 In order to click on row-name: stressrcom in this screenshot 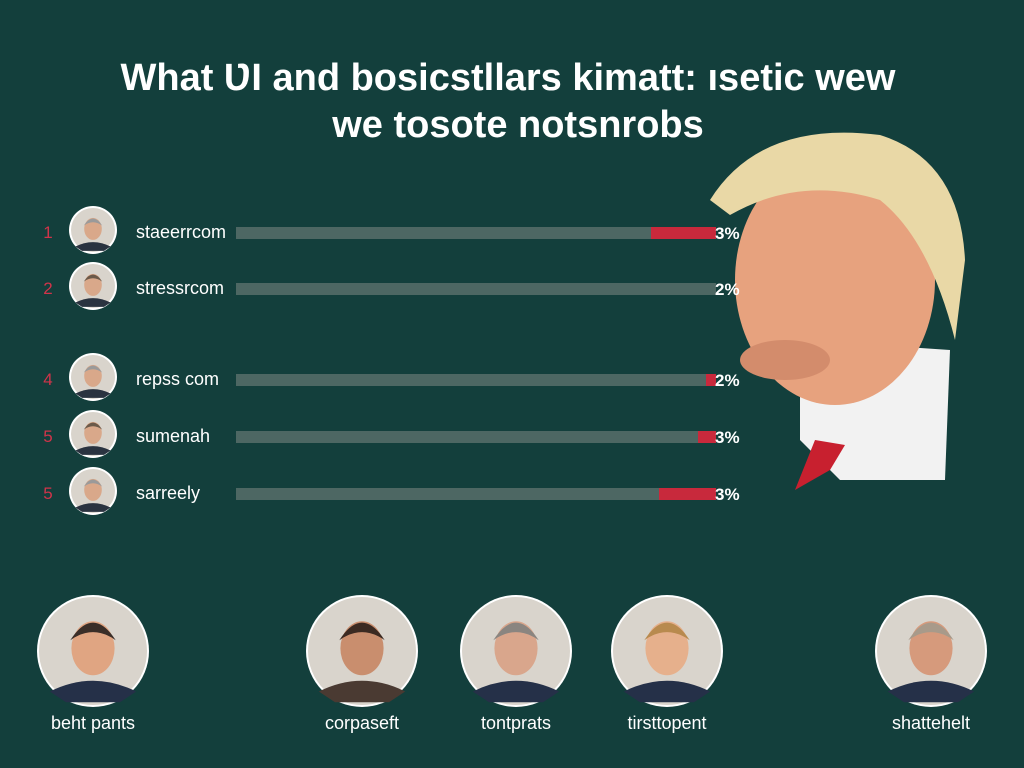, I will do `click(180, 288)`.